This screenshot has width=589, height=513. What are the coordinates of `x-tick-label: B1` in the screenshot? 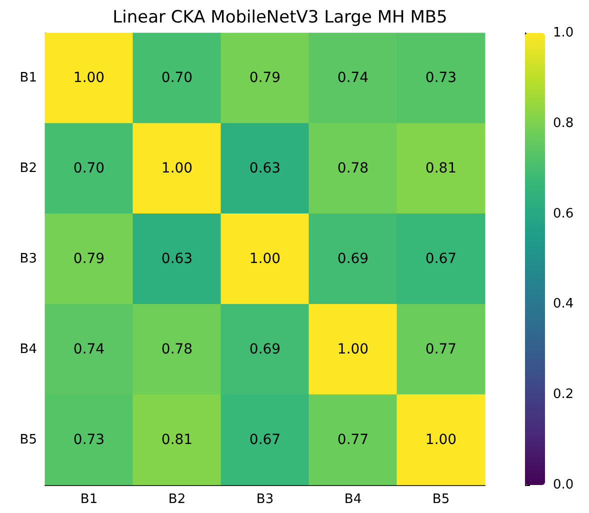 It's located at (89, 499).